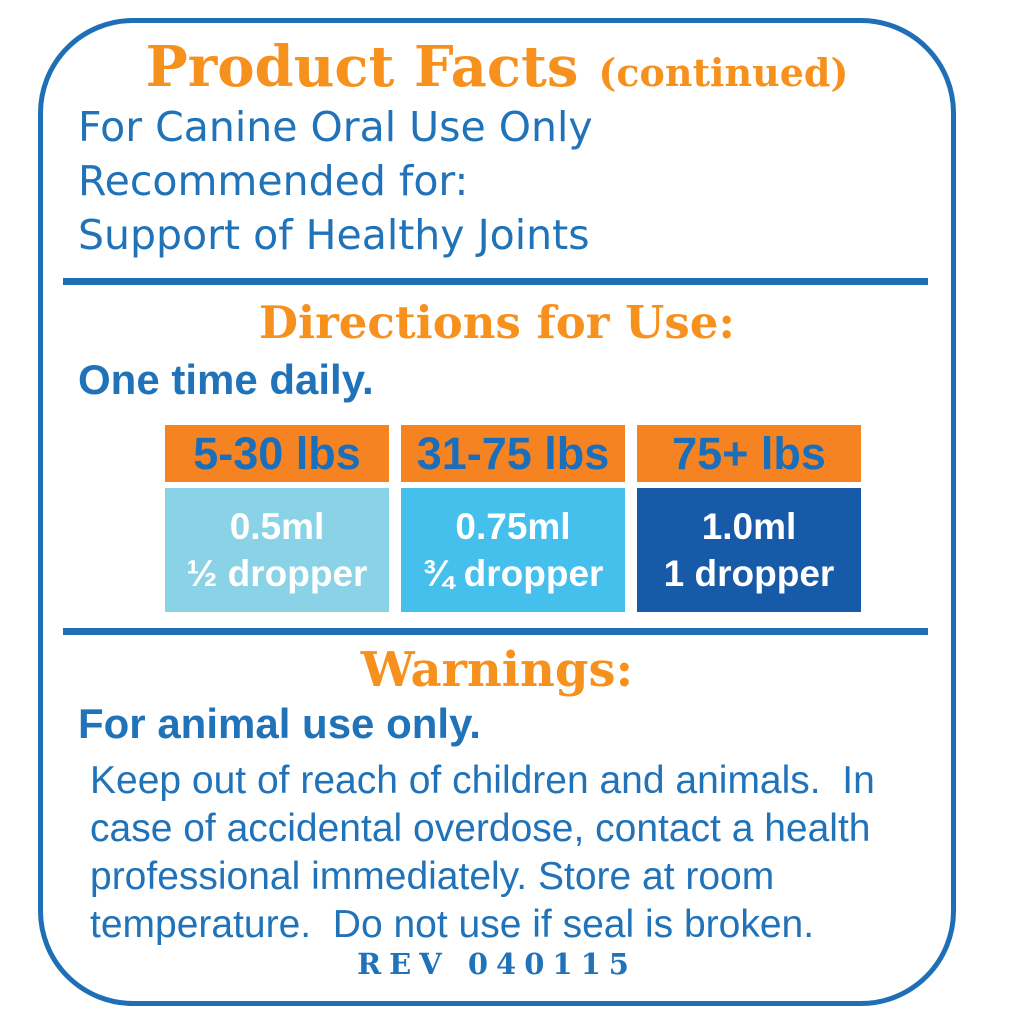 This screenshot has height=1028, width=1028. I want to click on dose-column-medium-dog: 31-75 lbs 0.75ml ¾ dropper, so click(513, 518).